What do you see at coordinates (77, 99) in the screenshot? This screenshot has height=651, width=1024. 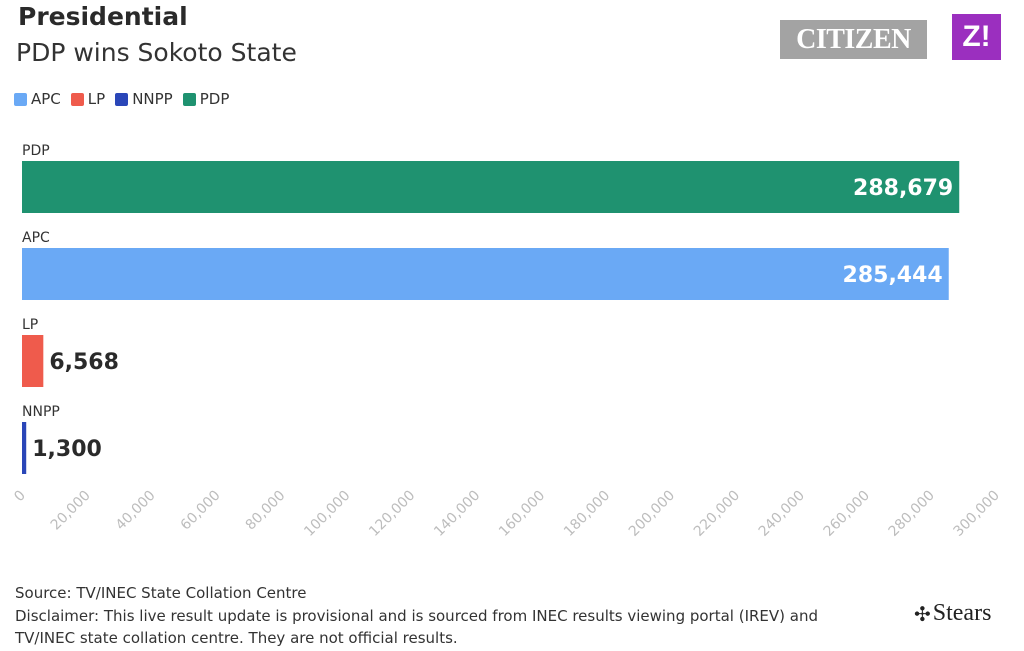 I see `legend-swatch-lp` at bounding box center [77, 99].